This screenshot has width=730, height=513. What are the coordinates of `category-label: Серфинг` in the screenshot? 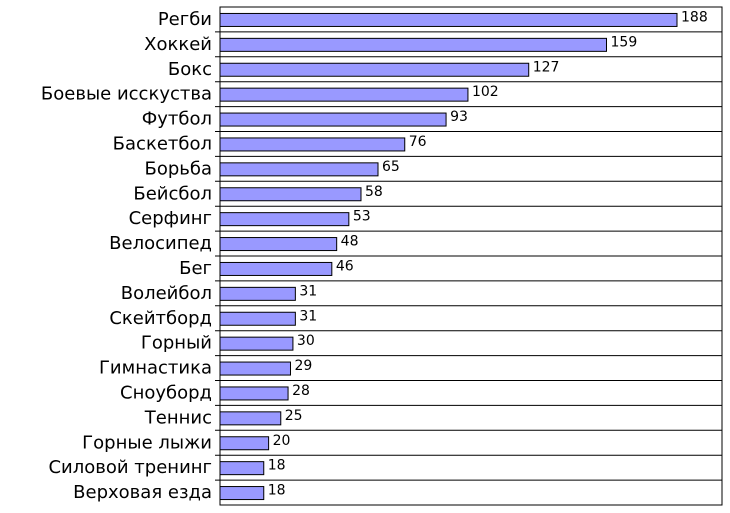 It's located at (170, 218).